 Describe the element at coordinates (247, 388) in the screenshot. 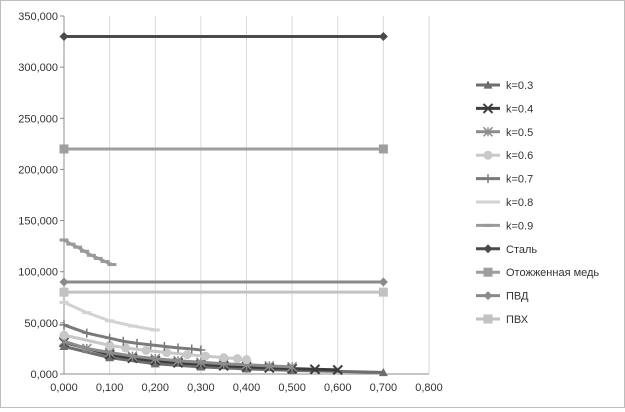

I see `x-tick-label: 0,400` at that location.